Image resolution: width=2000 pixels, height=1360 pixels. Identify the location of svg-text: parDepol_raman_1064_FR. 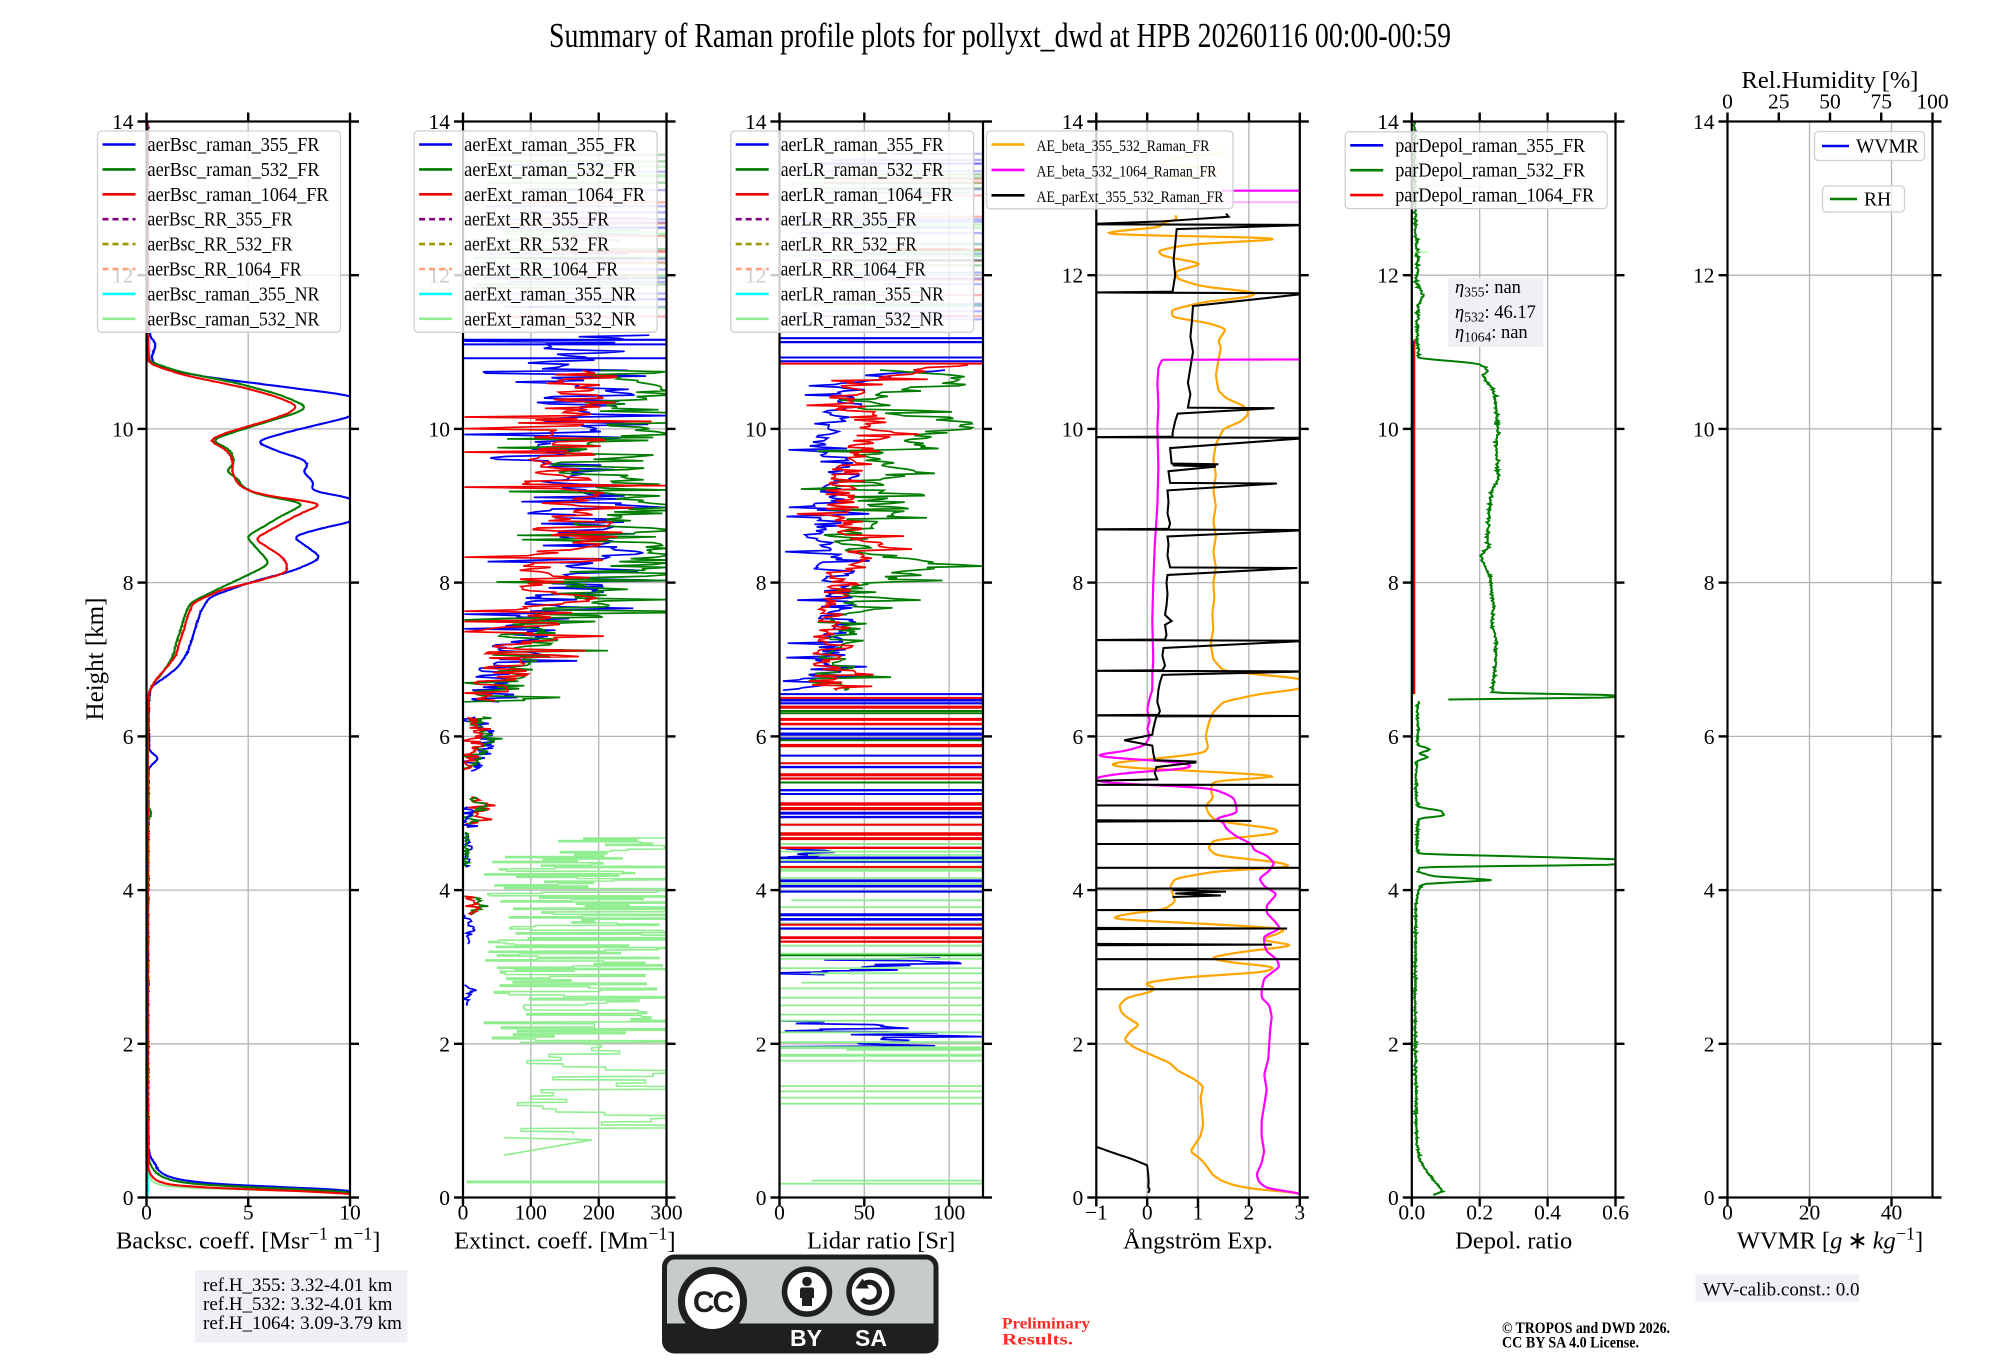
(1494, 196).